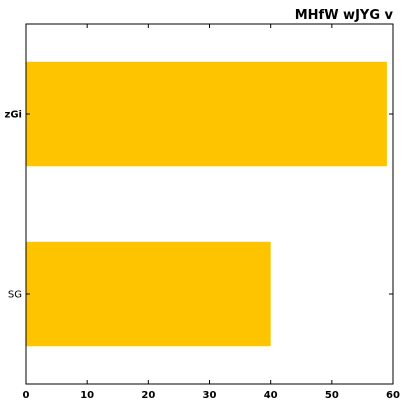 The image size is (408, 408). Describe the element at coordinates (393, 395) in the screenshot. I see `x-tick-label: 60` at that location.